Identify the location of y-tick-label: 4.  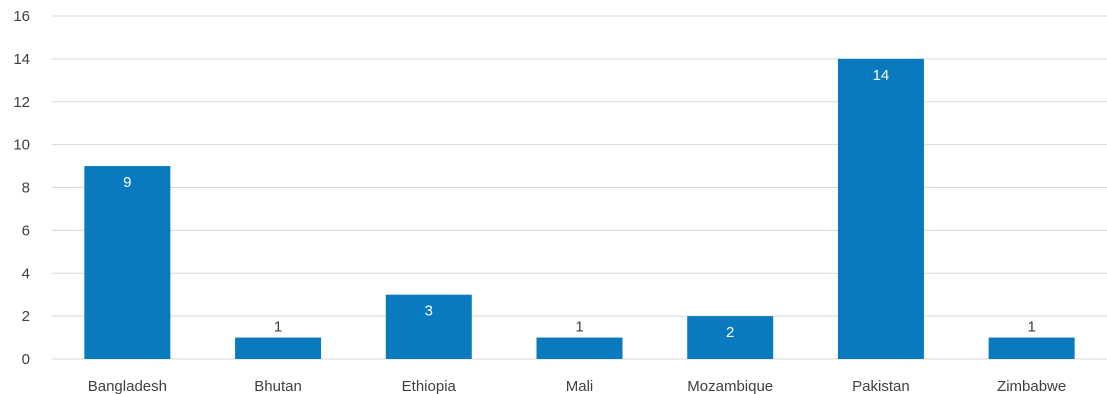
(26, 273).